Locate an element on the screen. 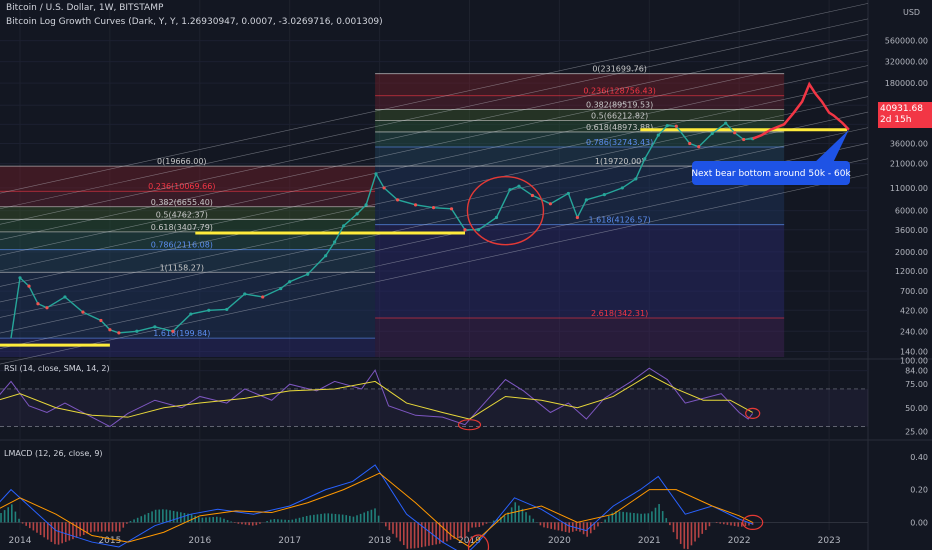  callout-text: Next bear bottom around 50k - 60k is located at coordinates (771, 174).